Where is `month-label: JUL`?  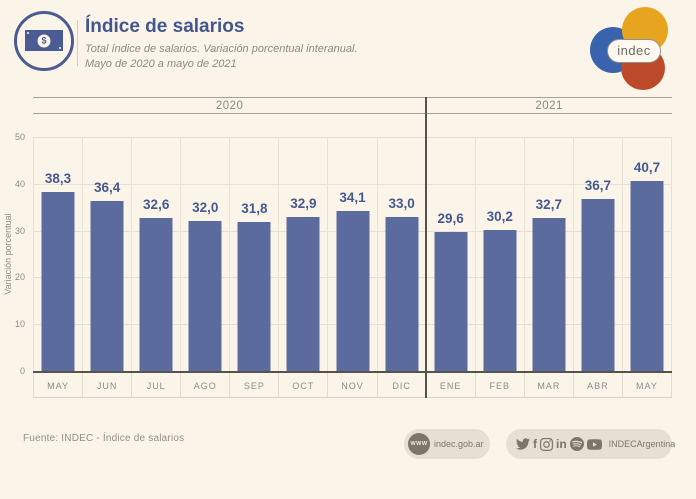 month-label: JUL is located at coordinates (157, 385).